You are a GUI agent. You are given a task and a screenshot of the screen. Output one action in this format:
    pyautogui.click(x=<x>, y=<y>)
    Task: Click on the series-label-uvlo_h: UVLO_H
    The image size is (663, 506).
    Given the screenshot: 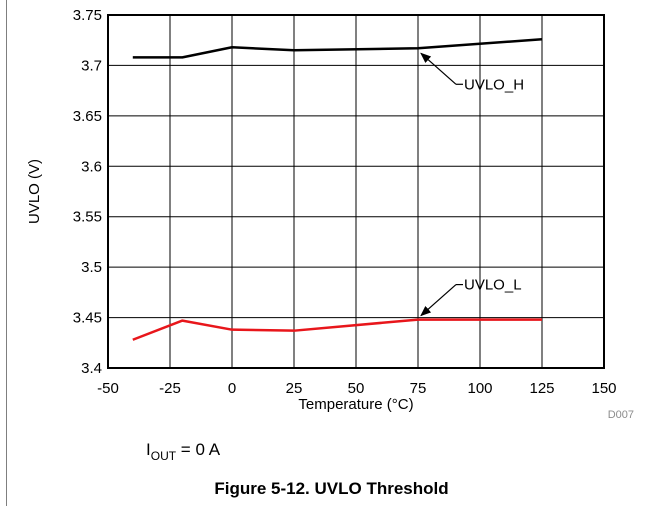 What is the action you would take?
    pyautogui.click(x=494, y=84)
    